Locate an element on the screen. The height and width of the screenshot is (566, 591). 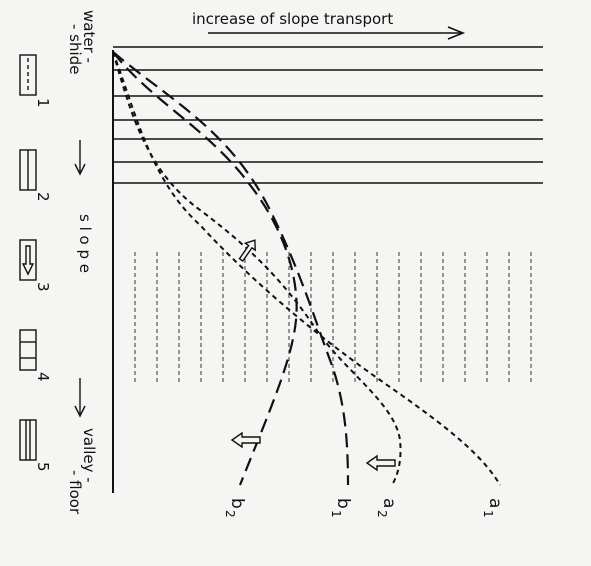
legend-key-2: 2 is located at coordinates (43, 197).